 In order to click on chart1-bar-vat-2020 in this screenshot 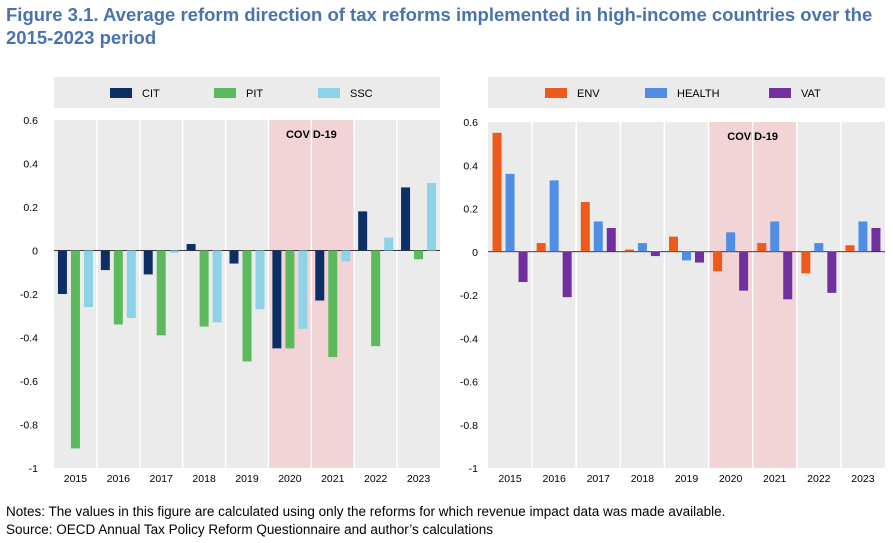, I will do `click(744, 271)`.